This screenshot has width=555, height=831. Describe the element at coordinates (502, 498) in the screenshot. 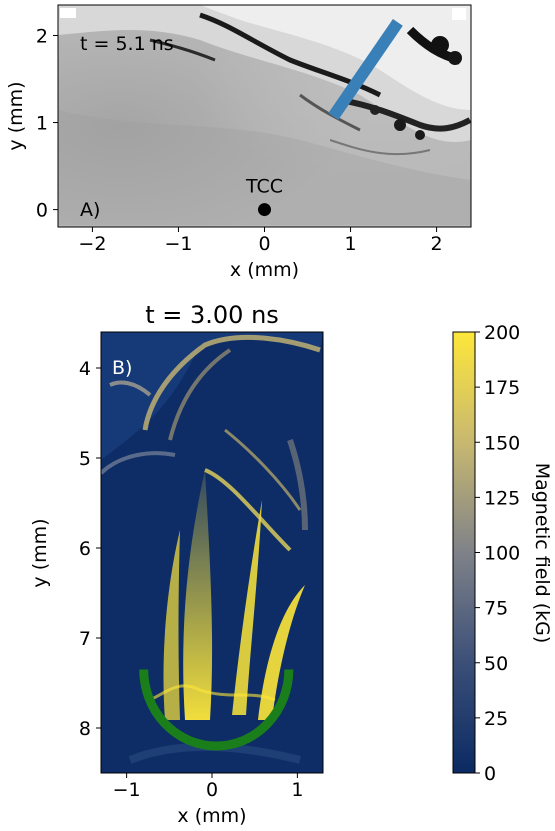

I see `colorbar-tick-label: 125` at that location.